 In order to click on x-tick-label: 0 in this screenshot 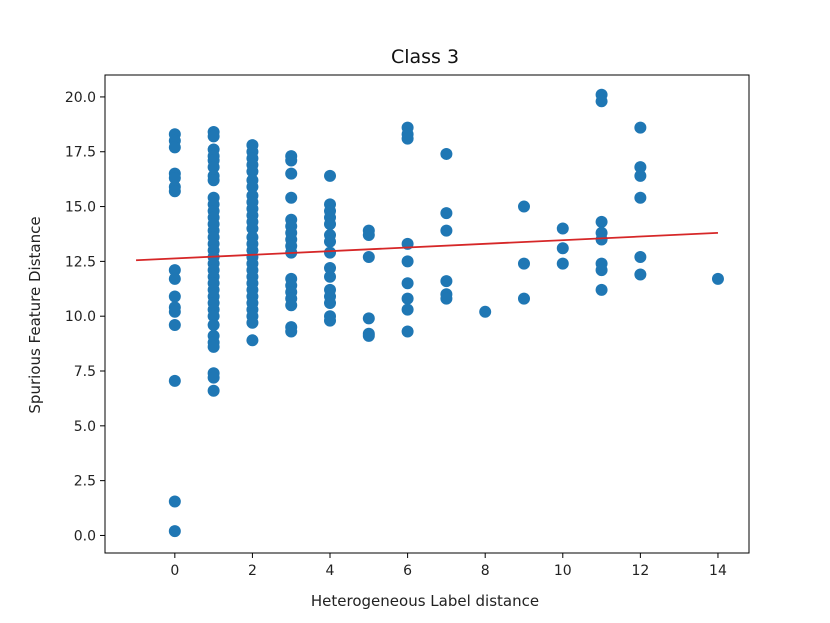, I will do `click(174, 571)`.